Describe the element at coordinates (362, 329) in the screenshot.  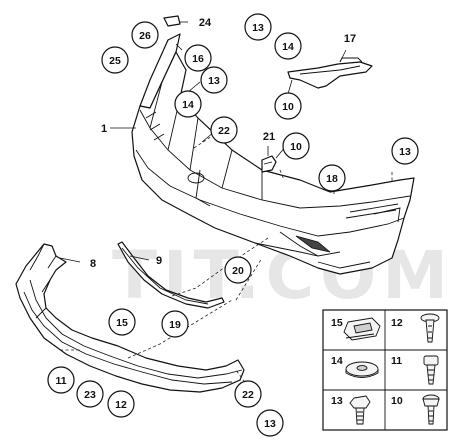
I see `spring-nut-icon` at that location.